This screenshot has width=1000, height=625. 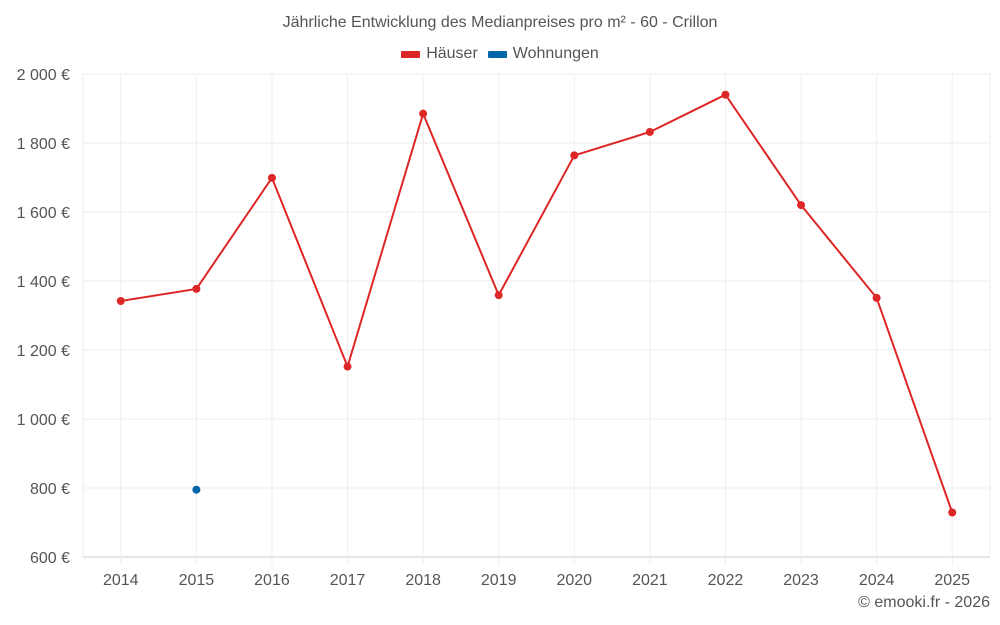 I want to click on y-tick-label: 1 200 €, so click(x=43, y=351).